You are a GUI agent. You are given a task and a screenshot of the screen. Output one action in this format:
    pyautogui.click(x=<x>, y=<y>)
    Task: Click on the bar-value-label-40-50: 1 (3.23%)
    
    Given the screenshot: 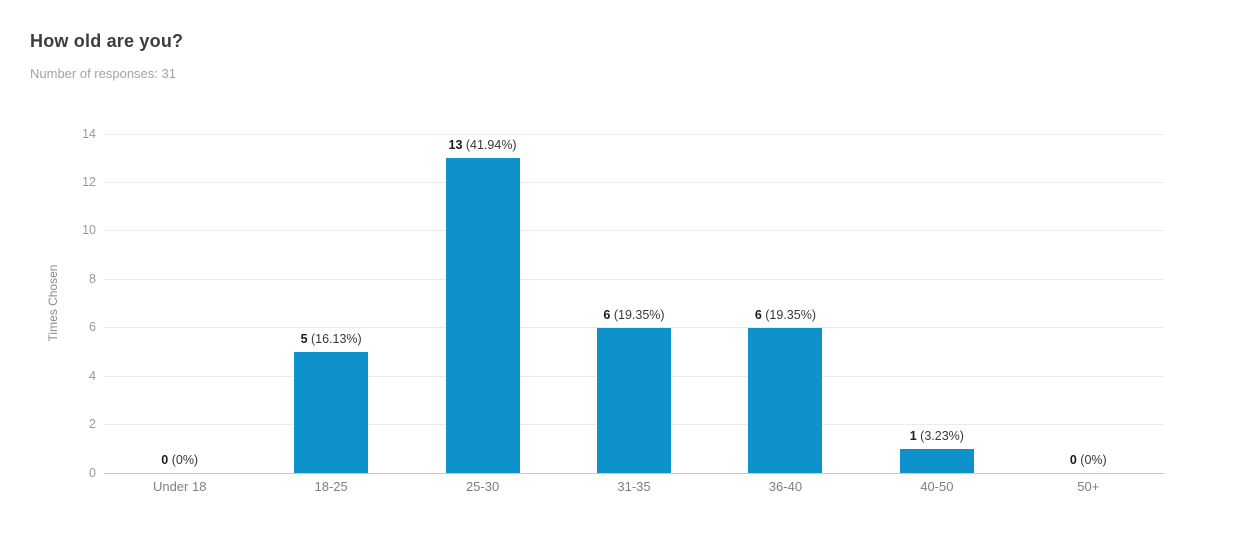 What is the action you would take?
    pyautogui.click(x=937, y=436)
    